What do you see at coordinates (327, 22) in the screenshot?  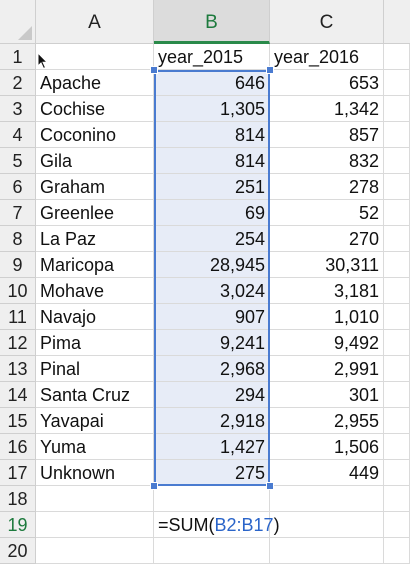 I see `column-header-c: C` at bounding box center [327, 22].